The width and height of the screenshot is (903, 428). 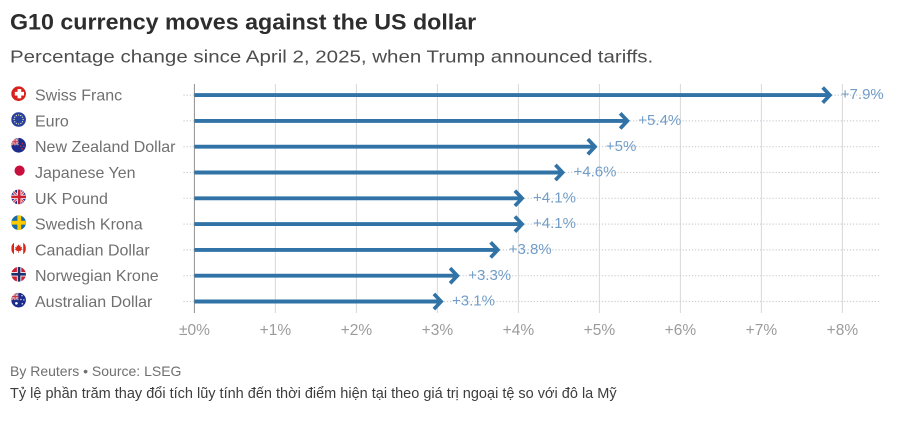 I want to click on svg-text:G10 currency moves against the: G10 currency moves against the US dollar, so click(x=243, y=22).